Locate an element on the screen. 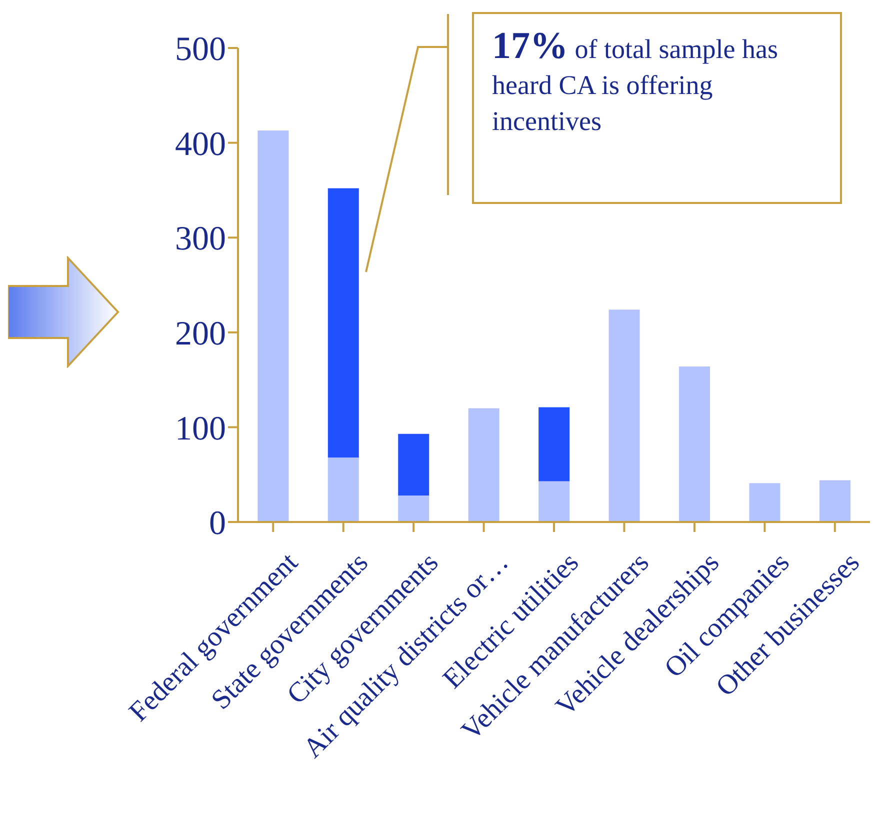  y-tick-label: 100 is located at coordinates (200, 429).